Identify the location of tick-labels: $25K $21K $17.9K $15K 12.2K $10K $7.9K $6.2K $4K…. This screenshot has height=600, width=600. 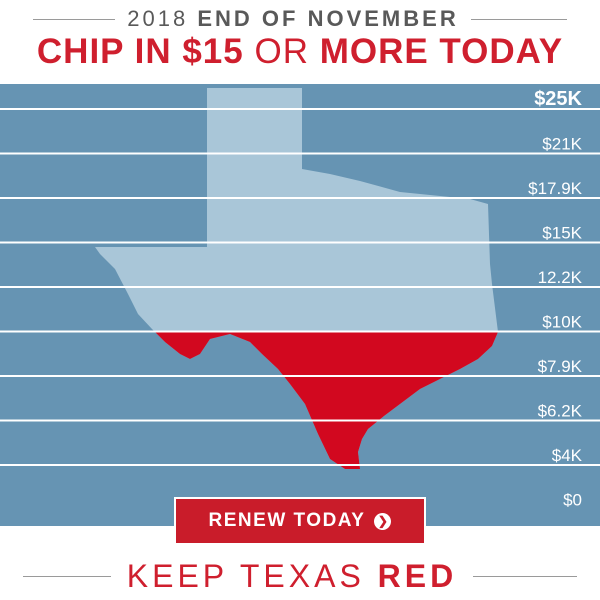
(555, 299).